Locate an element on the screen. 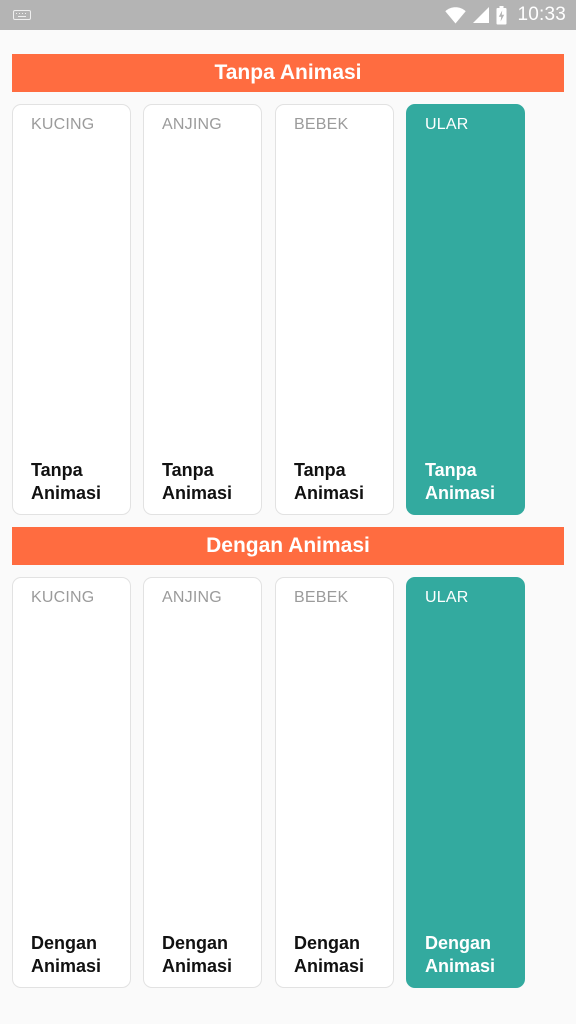 This screenshot has width=576, height=1024. card-ular-tanpa-animasi: ULAR Tanpa Animasi is located at coordinates (465, 309).